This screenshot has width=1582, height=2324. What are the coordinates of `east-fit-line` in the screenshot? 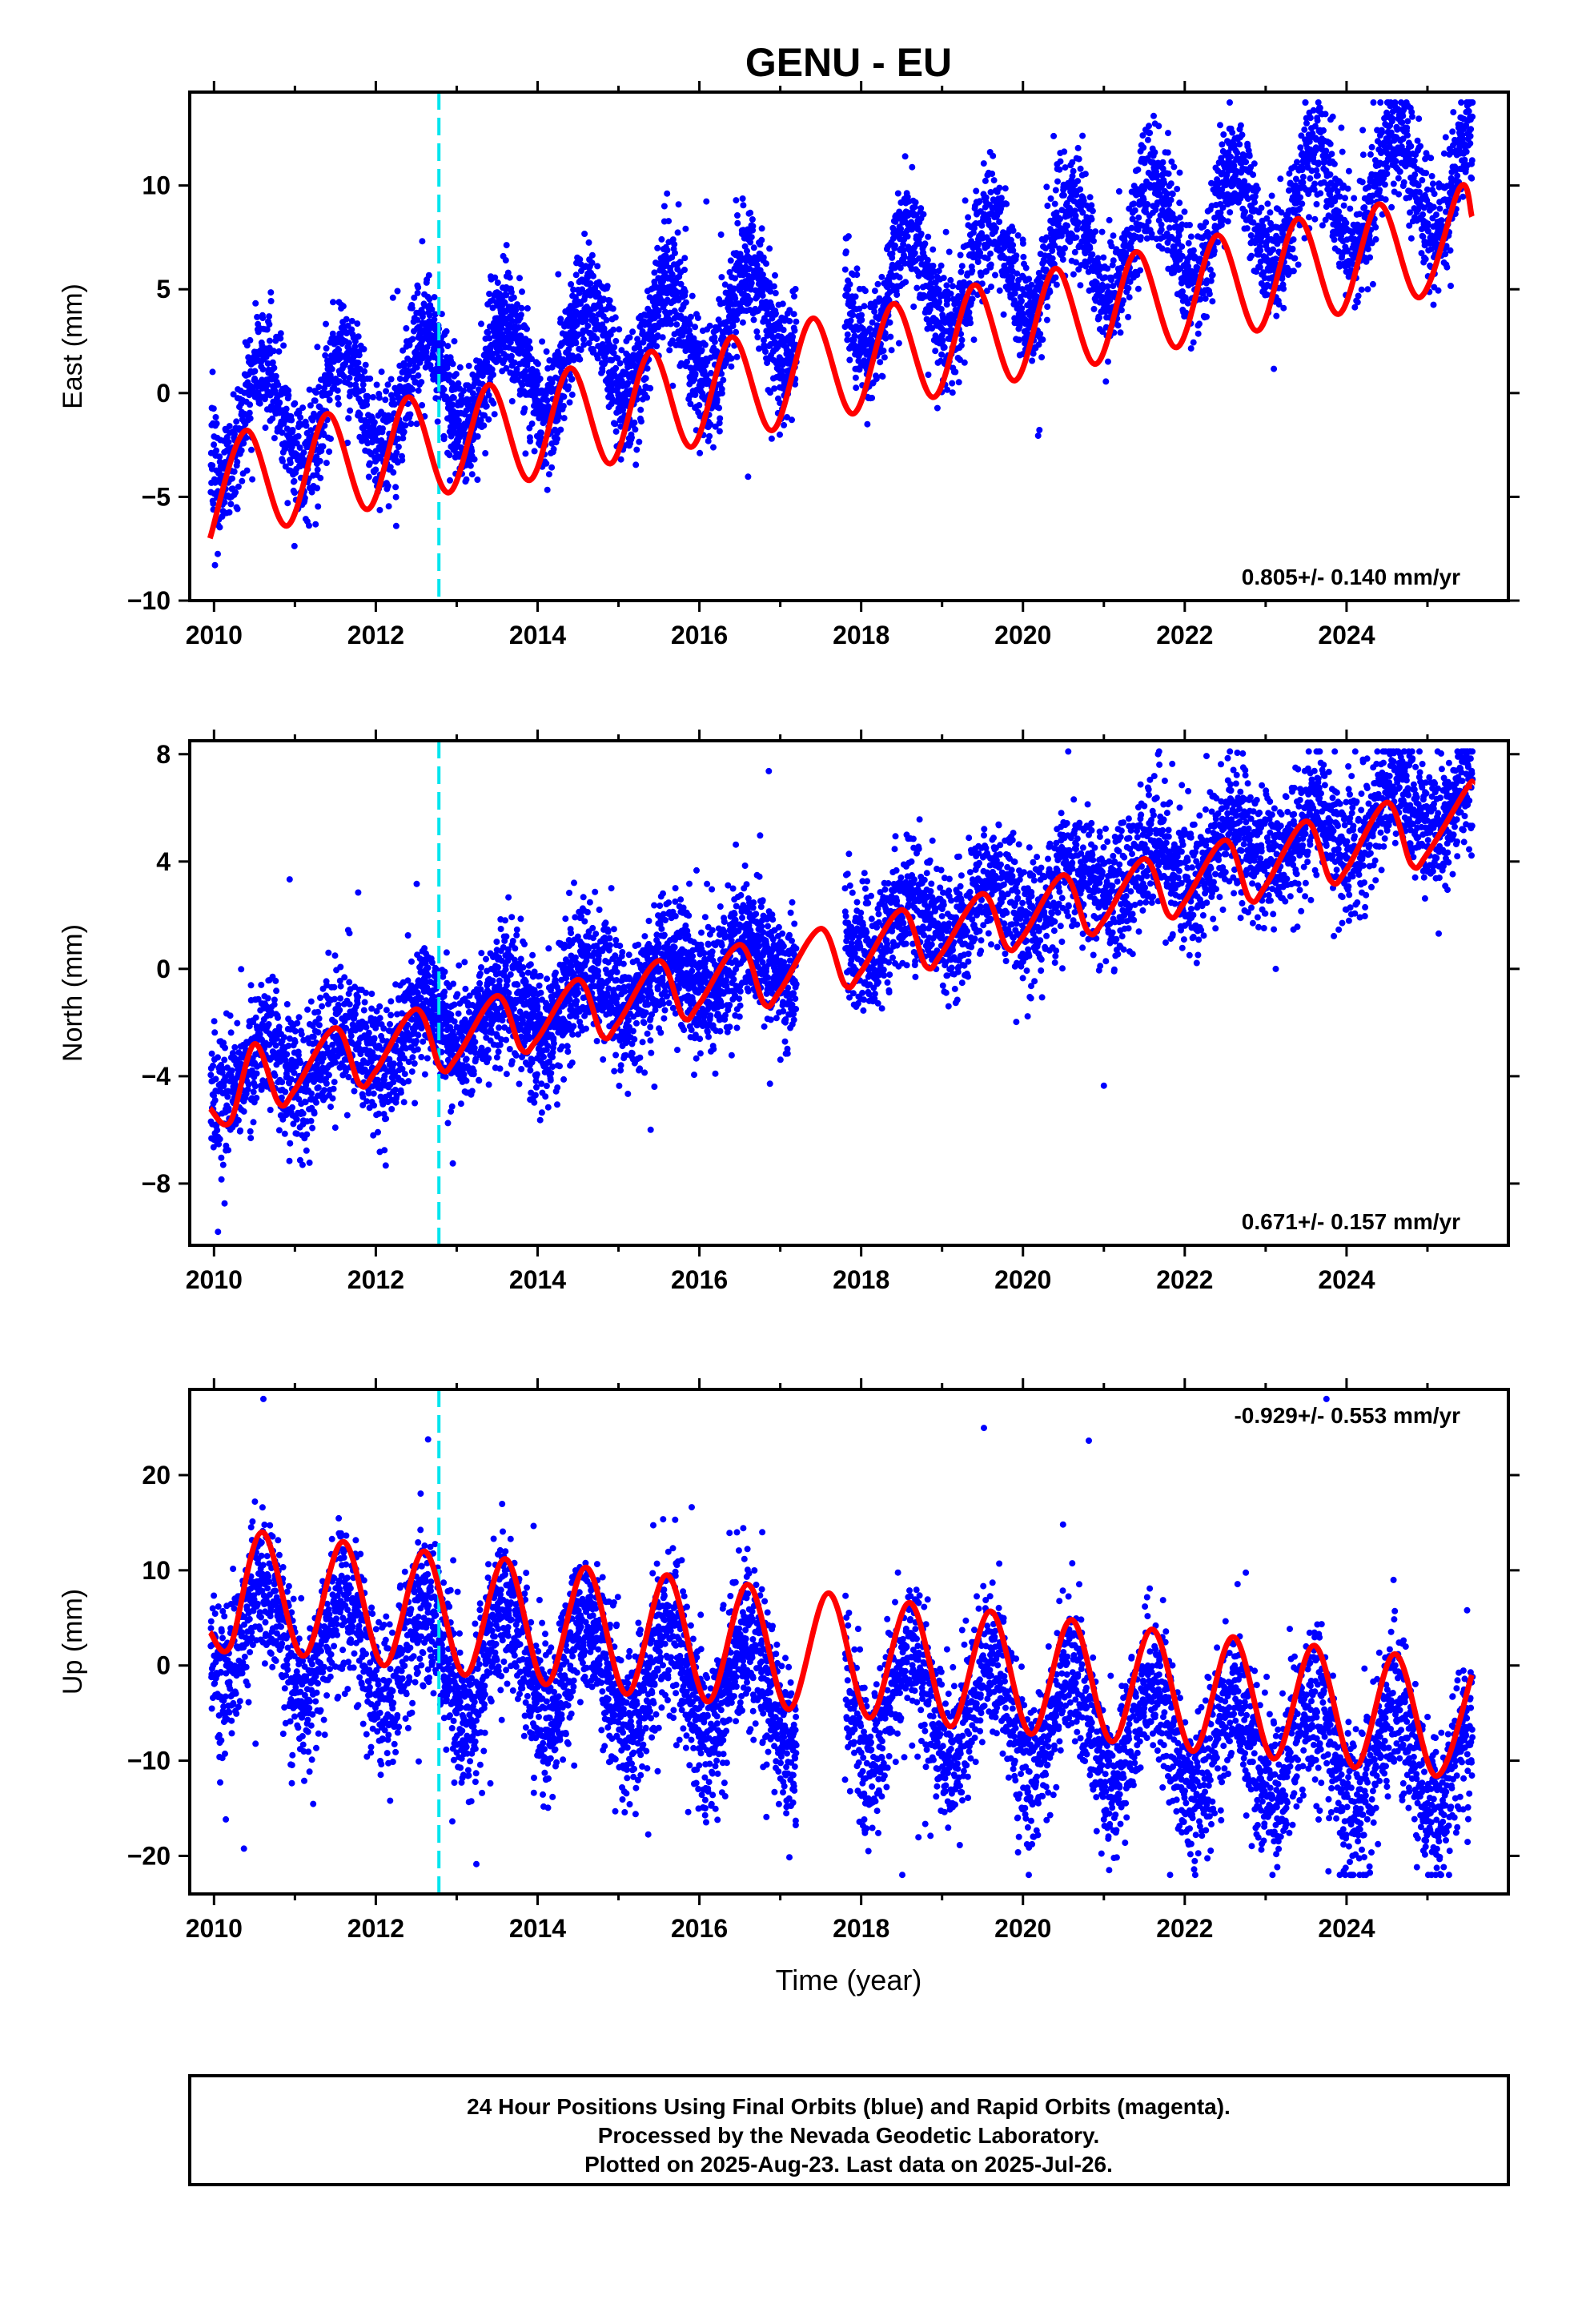 It's located at (841, 361).